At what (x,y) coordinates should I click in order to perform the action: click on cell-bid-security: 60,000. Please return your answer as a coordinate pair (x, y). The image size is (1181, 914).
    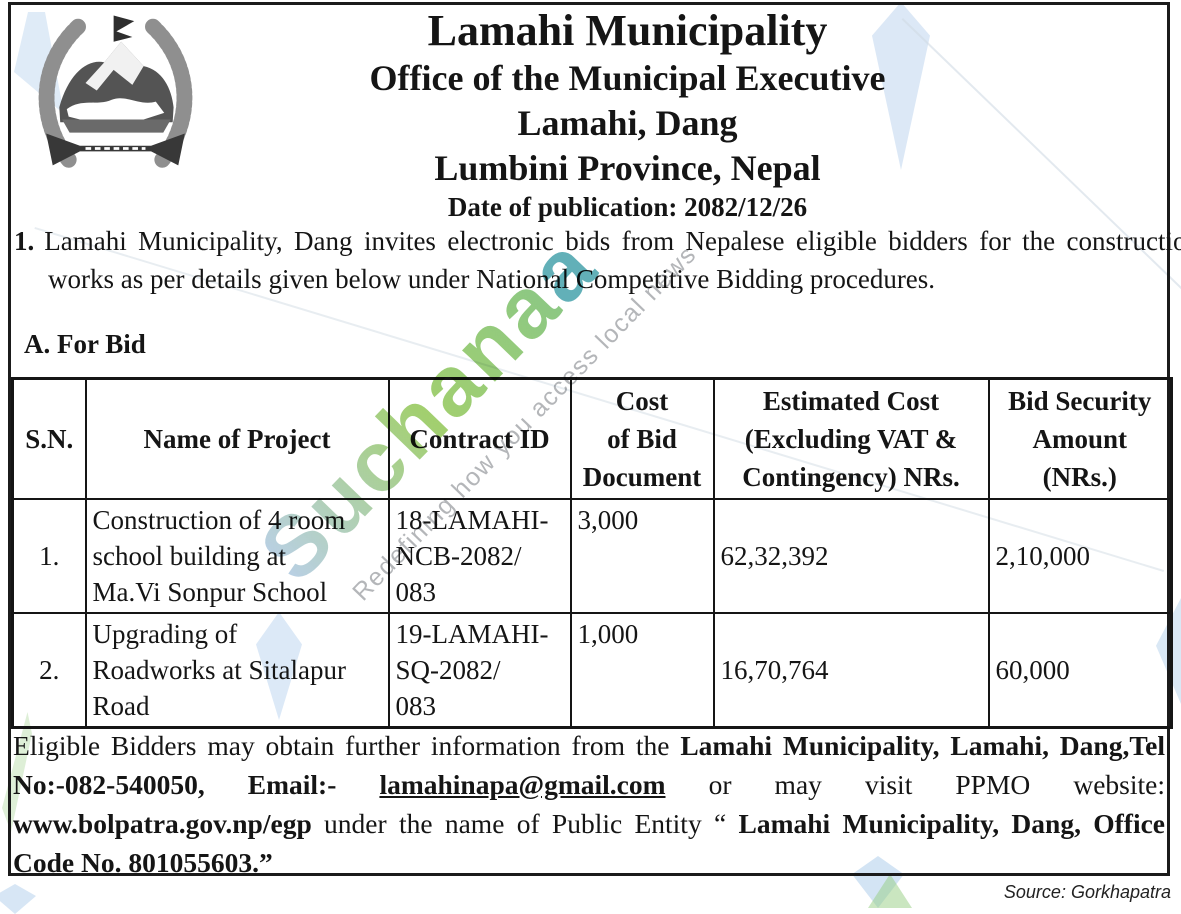
    Looking at the image, I should click on (1080, 670).